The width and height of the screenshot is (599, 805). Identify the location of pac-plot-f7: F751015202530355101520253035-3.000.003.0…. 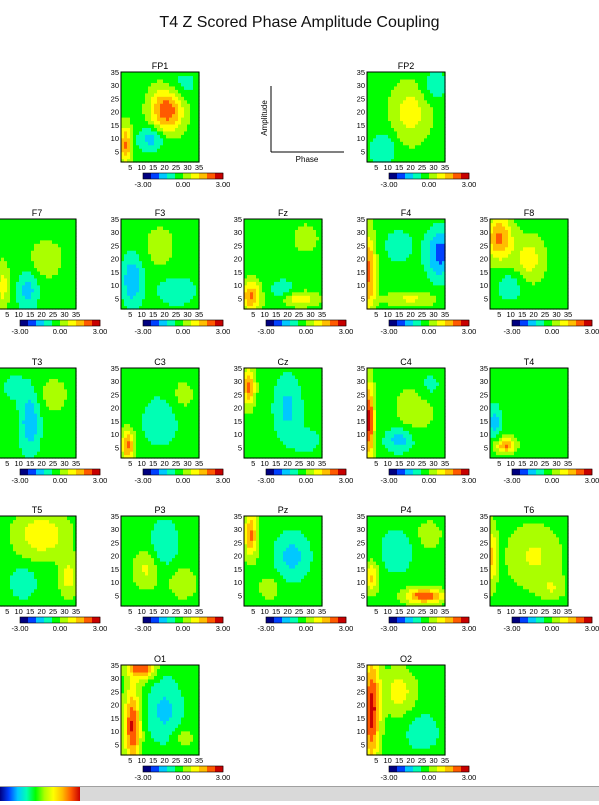
(53, 272).